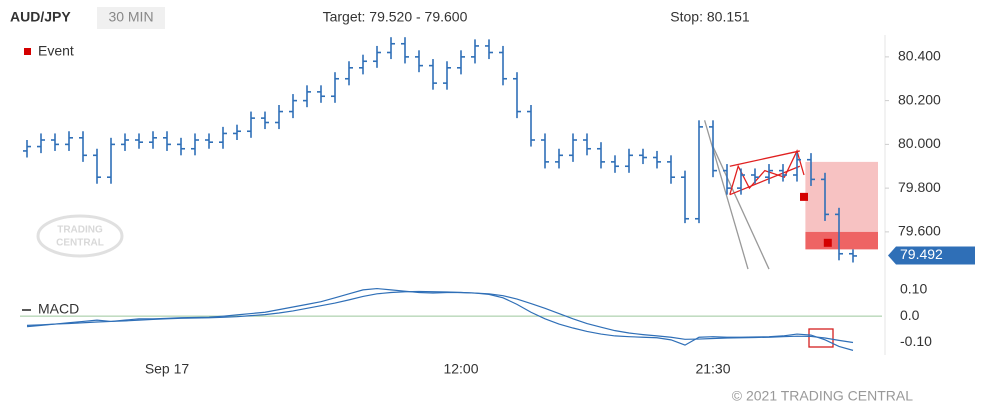 The image size is (988, 412). What do you see at coordinates (919, 231) in the screenshot?
I see `y-tick-label: 79.600` at bounding box center [919, 231].